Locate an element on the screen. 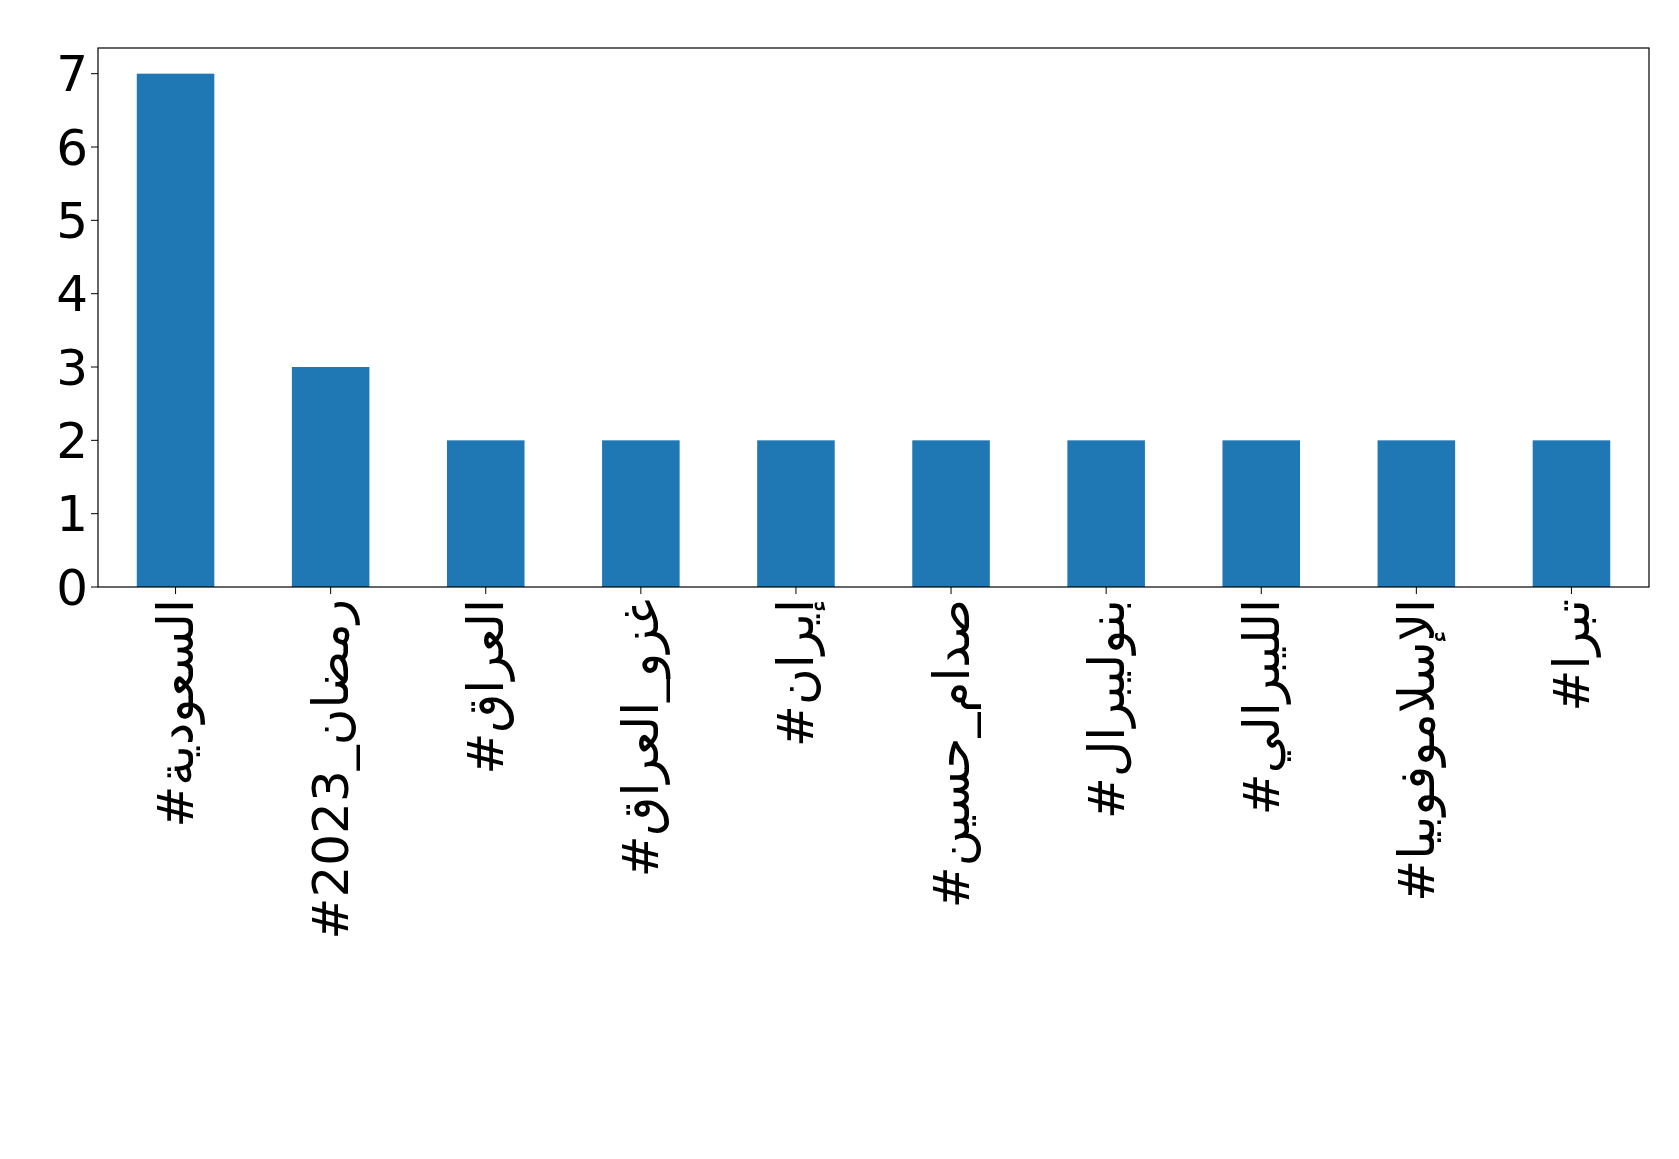  y-tick-label: 4 is located at coordinates (72, 294).